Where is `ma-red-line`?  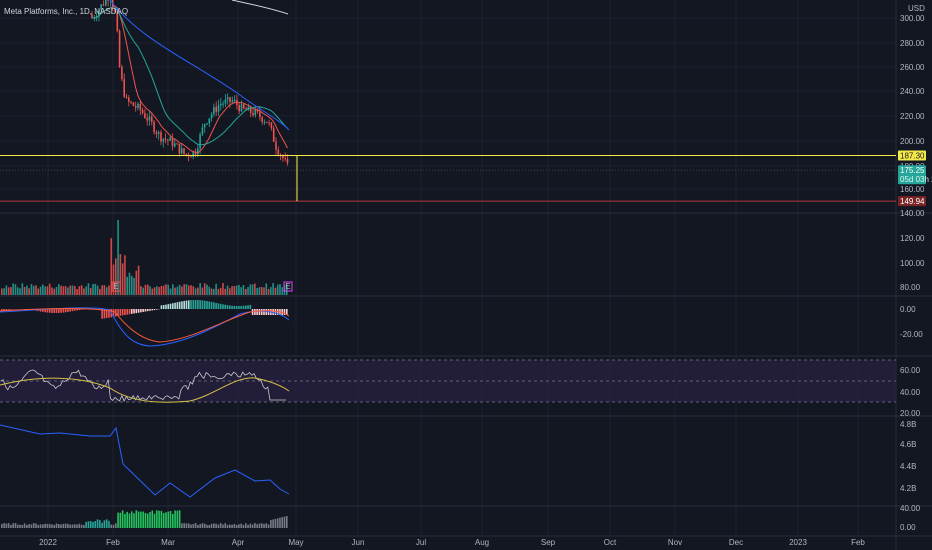 ma-red-line is located at coordinates (189, 79).